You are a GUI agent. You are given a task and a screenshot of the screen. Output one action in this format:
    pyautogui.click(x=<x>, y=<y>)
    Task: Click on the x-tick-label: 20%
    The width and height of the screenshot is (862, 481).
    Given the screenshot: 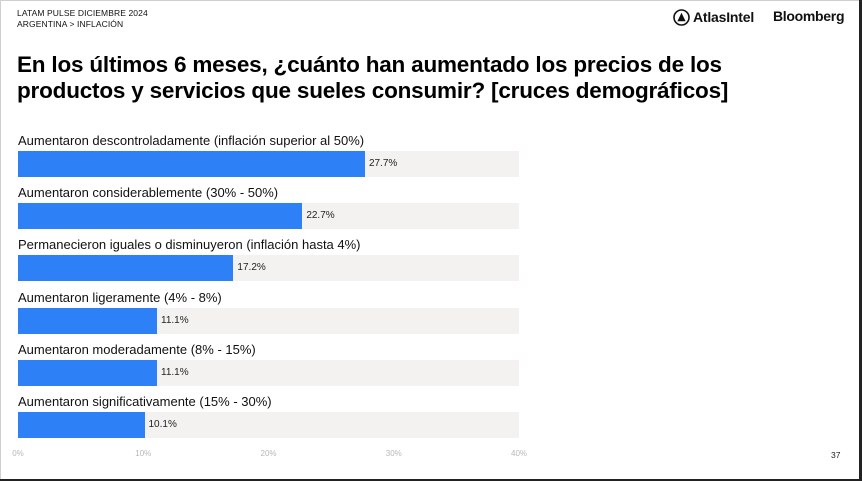 What is the action you would take?
    pyautogui.click(x=268, y=453)
    